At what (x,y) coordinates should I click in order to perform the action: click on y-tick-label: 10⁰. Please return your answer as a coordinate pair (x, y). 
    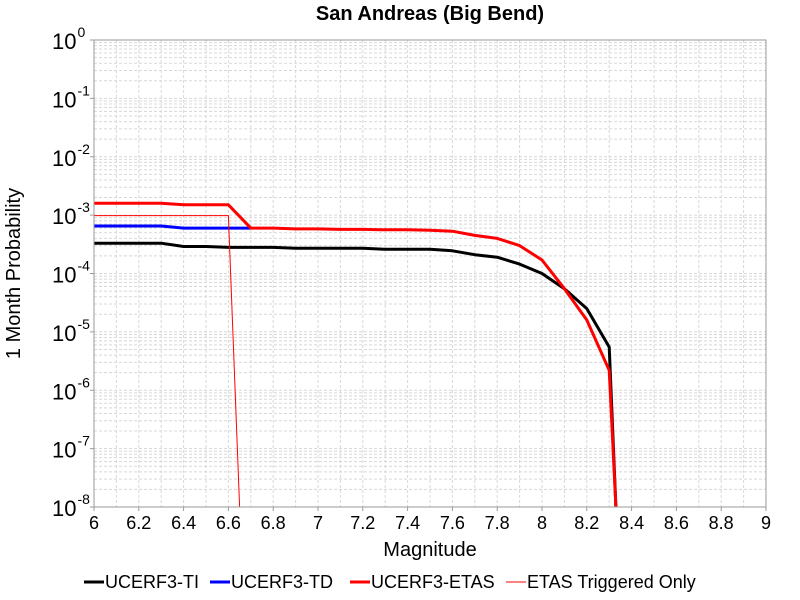
    Looking at the image, I should click on (68, 39).